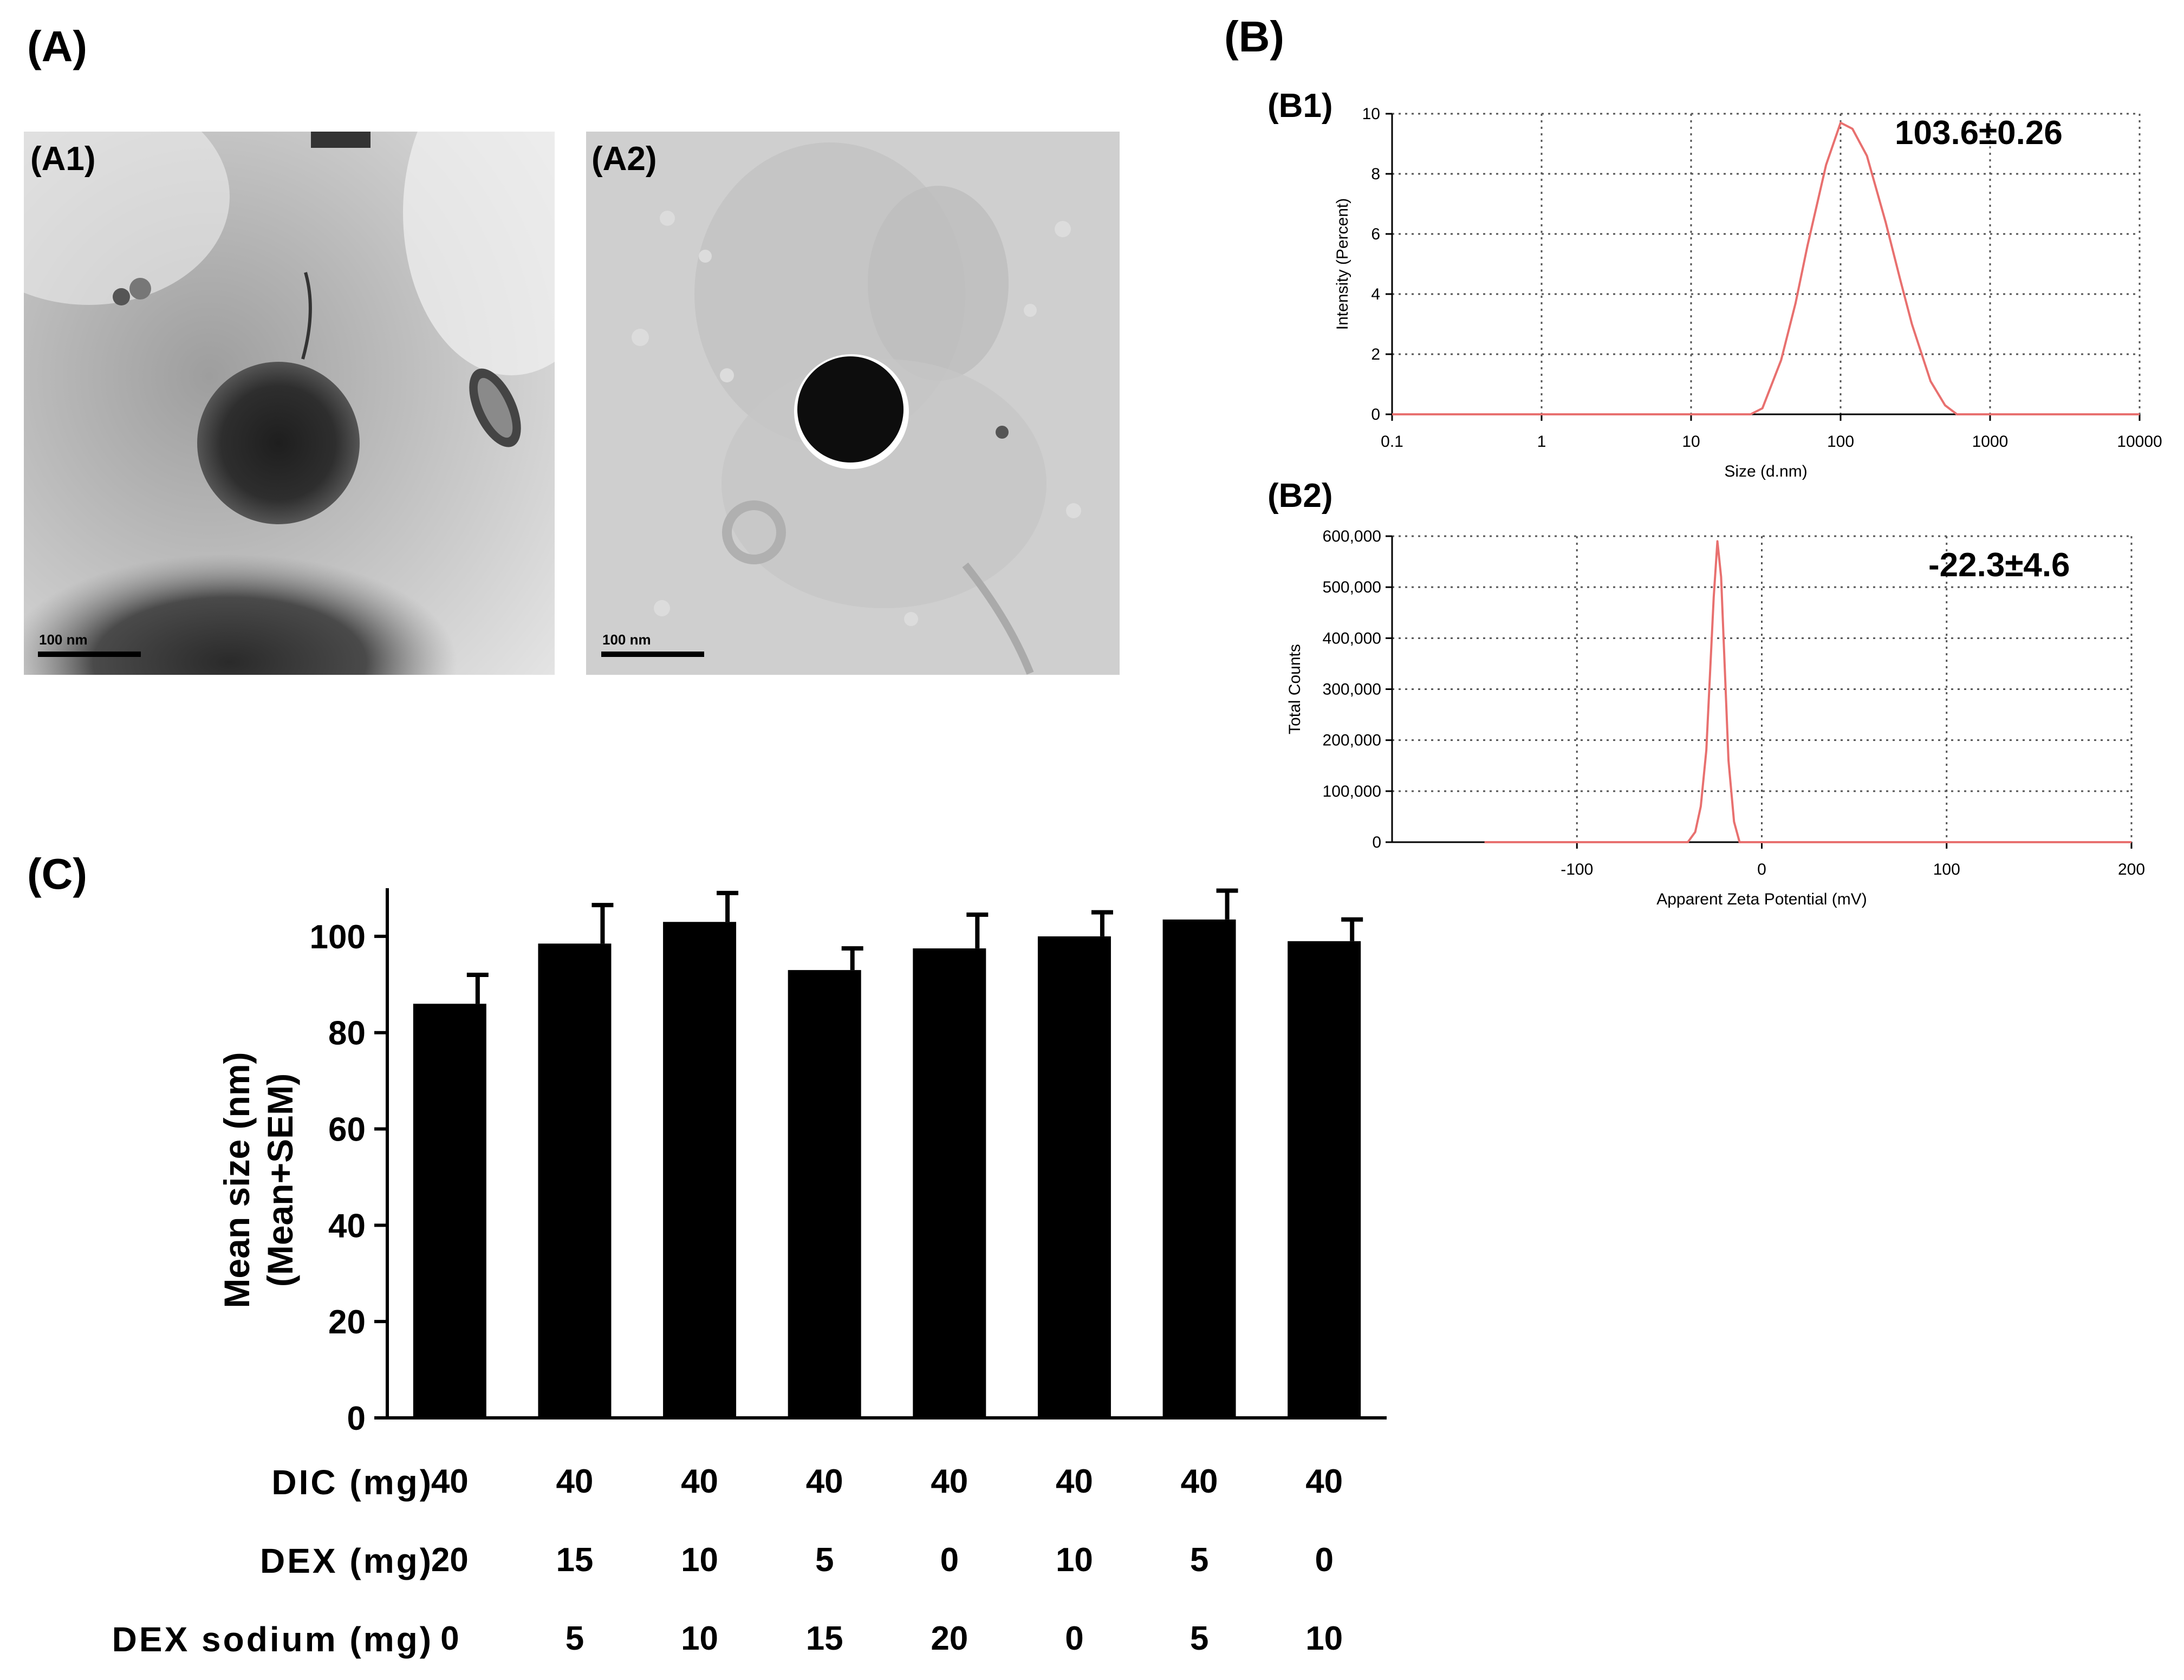 This screenshot has height=1680, width=2184. What do you see at coordinates (347, 1130) in the screenshot?
I see `y-tick-label: 60` at bounding box center [347, 1130].